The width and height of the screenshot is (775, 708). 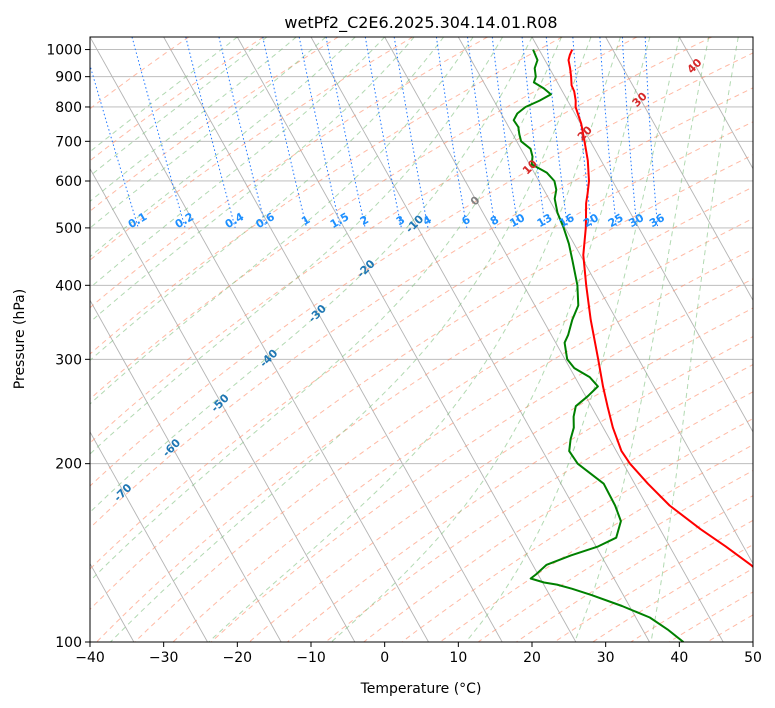 What do you see at coordinates (517, 220) in the screenshot?
I see `mixing-ratio-label: 10` at bounding box center [517, 220].